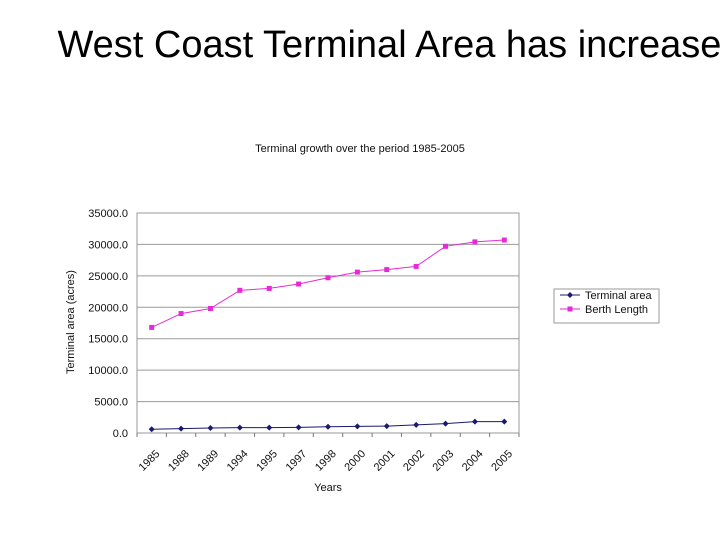  What do you see at coordinates (179, 461) in the screenshot?
I see `x-tick-label: 1988` at bounding box center [179, 461].